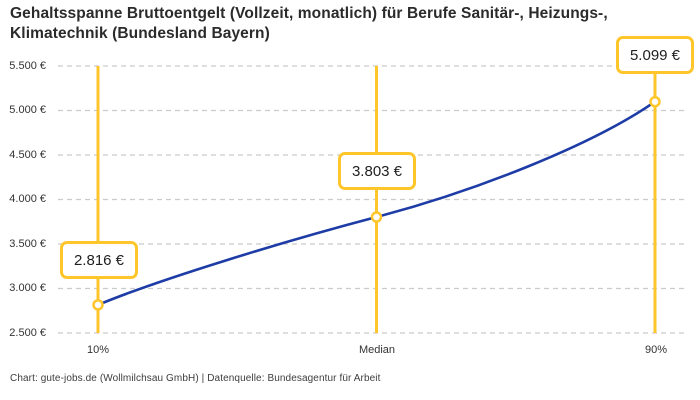 Image resolution: width=700 pixels, height=400 pixels. Describe the element at coordinates (98, 350) in the screenshot. I see `x-axis-tick-label-10-percent: 10%` at that location.